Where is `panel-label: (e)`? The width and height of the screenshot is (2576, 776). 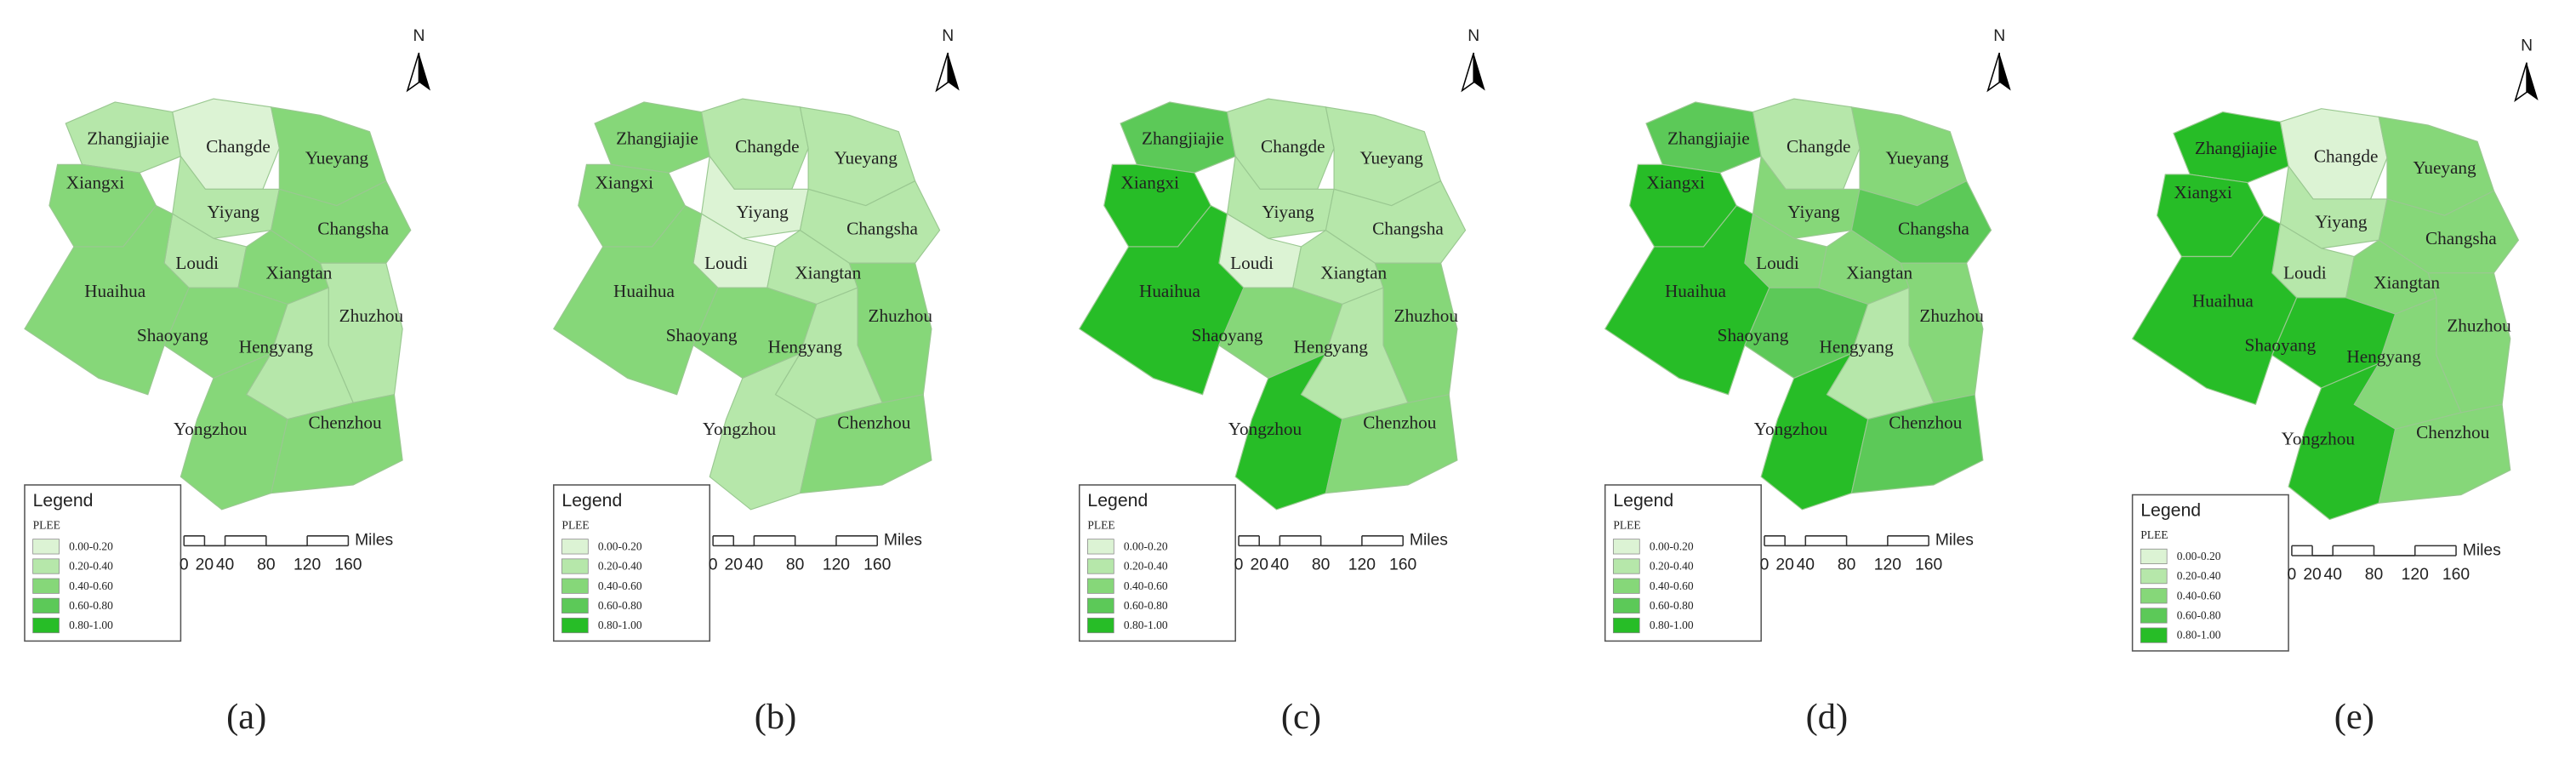 panel-label: (e) is located at coordinates (2354, 717).